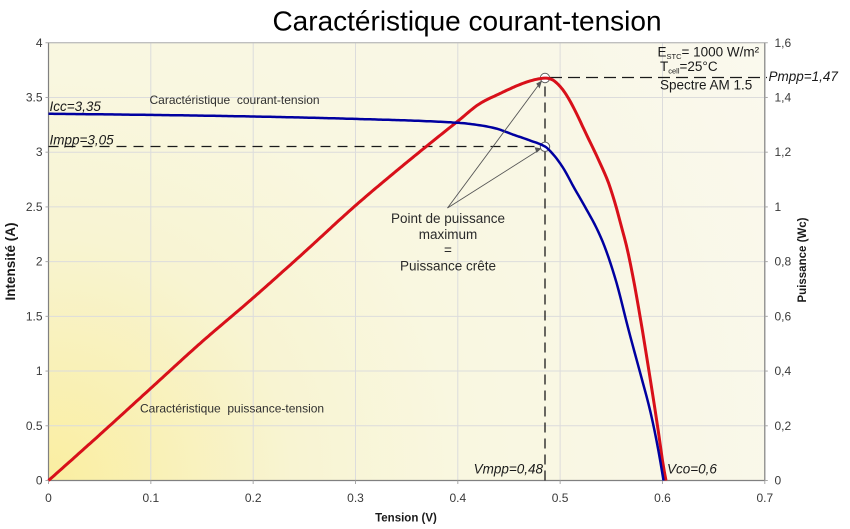  What do you see at coordinates (804, 76) in the screenshot?
I see `svg-text: Pmpp=1,47` at bounding box center [804, 76].